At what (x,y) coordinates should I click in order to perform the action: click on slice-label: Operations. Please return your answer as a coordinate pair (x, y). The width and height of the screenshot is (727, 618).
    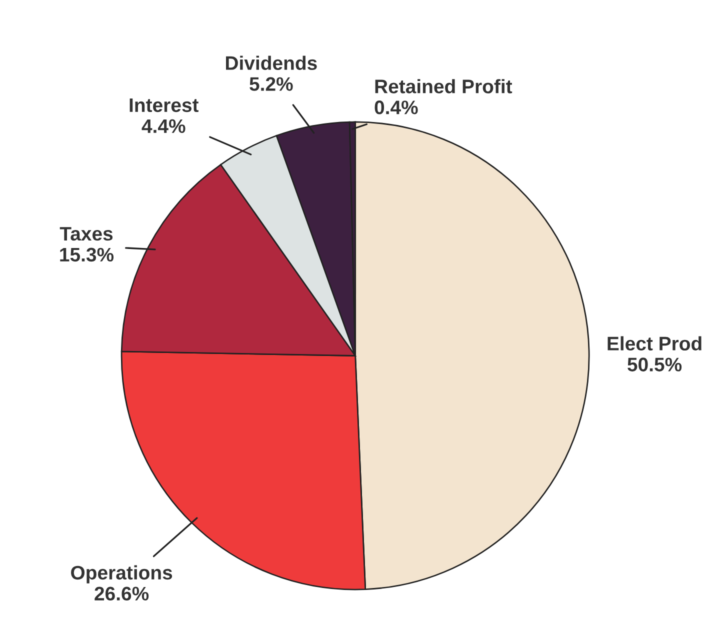
    Looking at the image, I should click on (121, 574).